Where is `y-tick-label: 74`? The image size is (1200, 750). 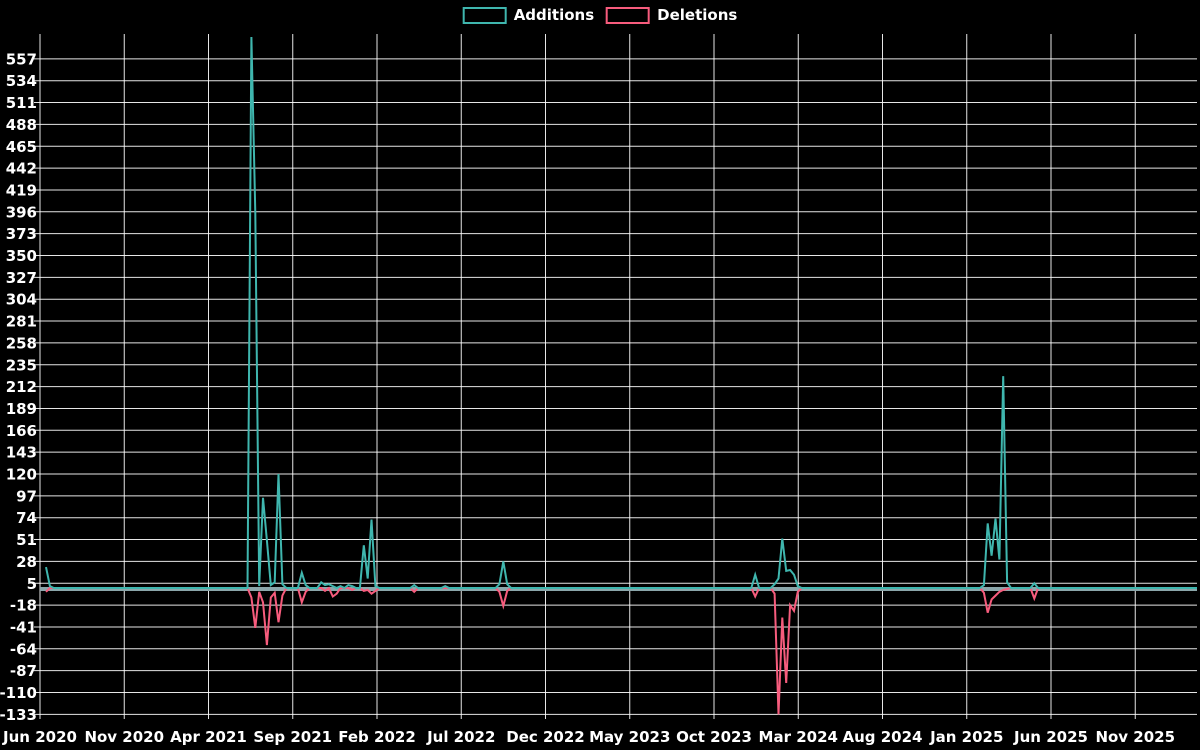 y-tick-label: 74 is located at coordinates (26, 518).